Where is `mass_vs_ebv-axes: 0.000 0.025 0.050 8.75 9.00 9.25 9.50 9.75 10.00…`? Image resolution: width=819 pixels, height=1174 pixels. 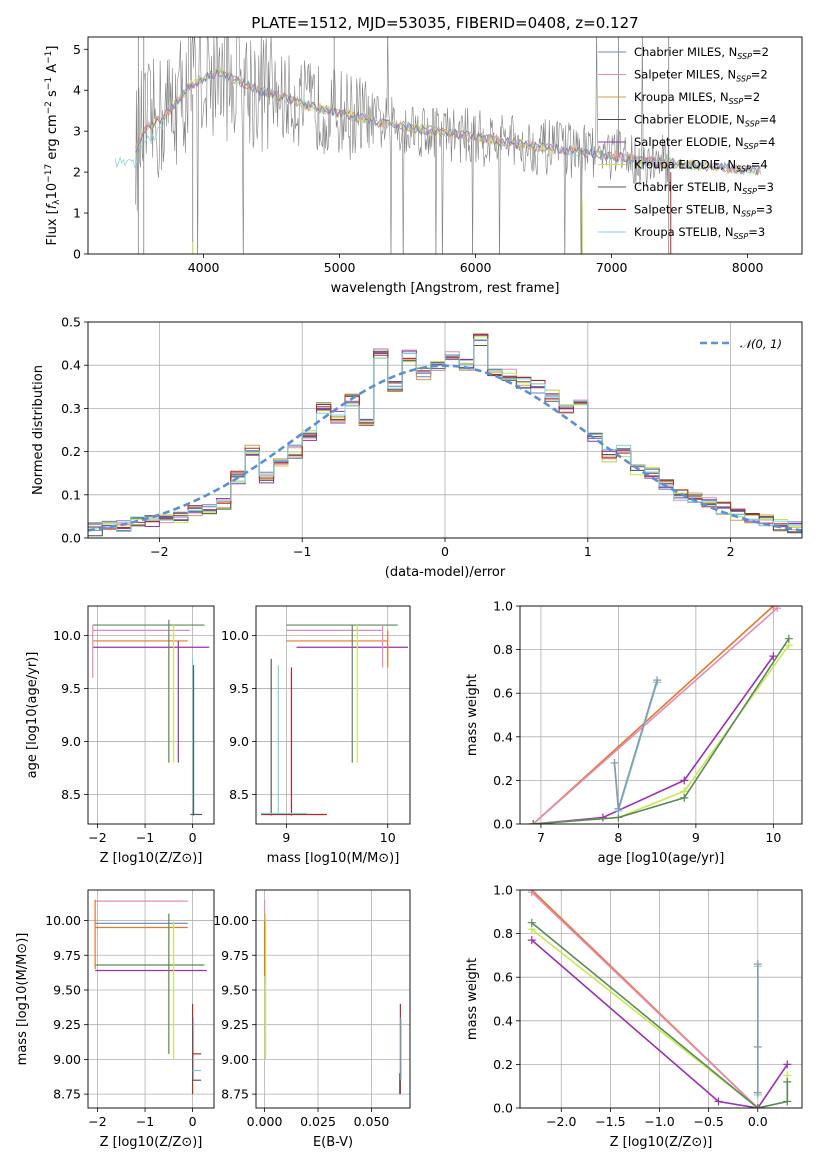 mass_vs_ebv-axes: 0.000 0.025 0.050 8.75 9.00 9.25 9.50 9.75 10.00… is located at coordinates (312, 1019).